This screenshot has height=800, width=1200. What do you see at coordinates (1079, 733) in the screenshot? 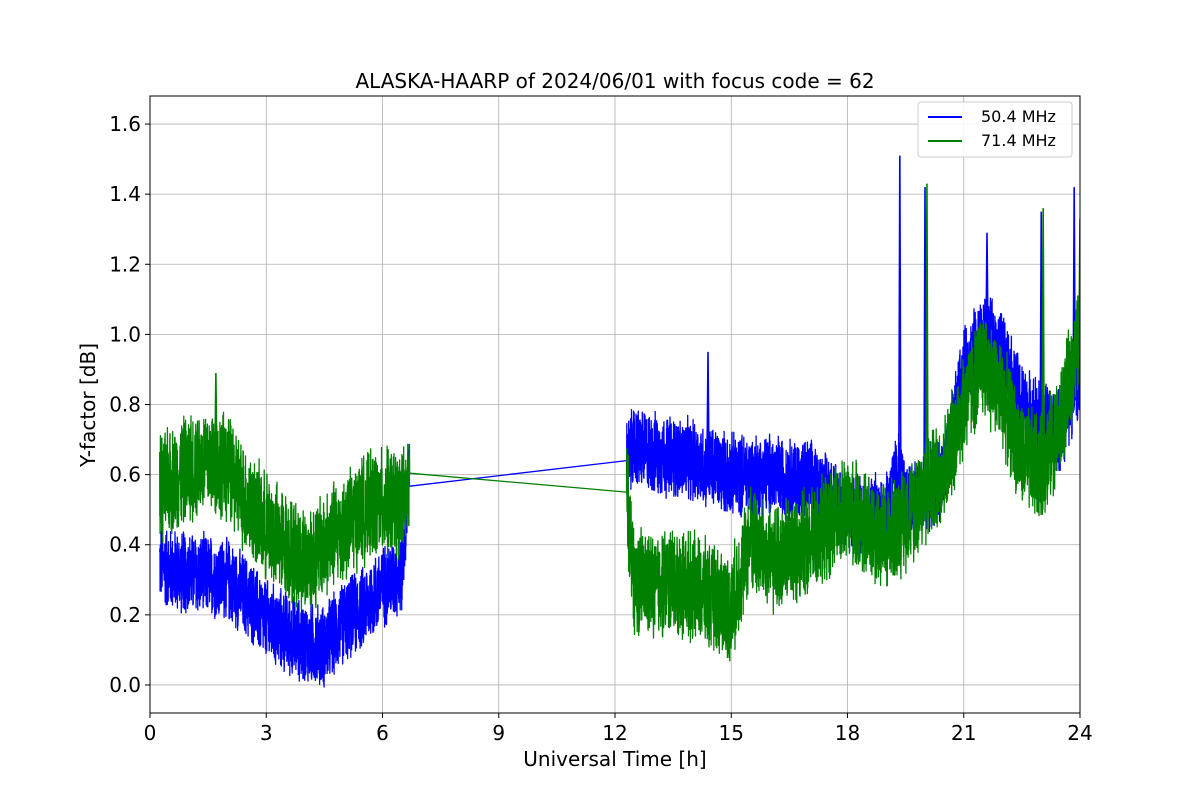
I see `x-tick-label: 24` at bounding box center [1079, 733].